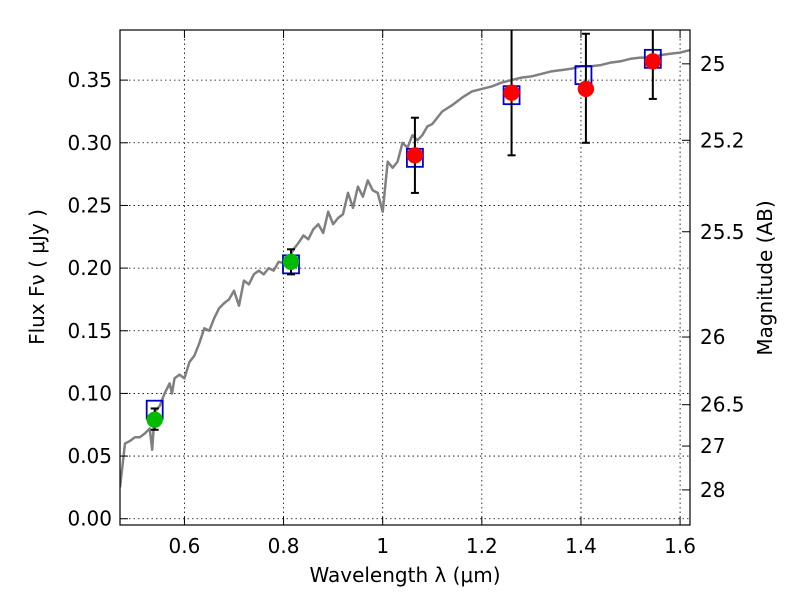 The height and width of the screenshot is (600, 800). What do you see at coordinates (89, 268) in the screenshot?
I see `y-tick-label: 0.20` at bounding box center [89, 268].